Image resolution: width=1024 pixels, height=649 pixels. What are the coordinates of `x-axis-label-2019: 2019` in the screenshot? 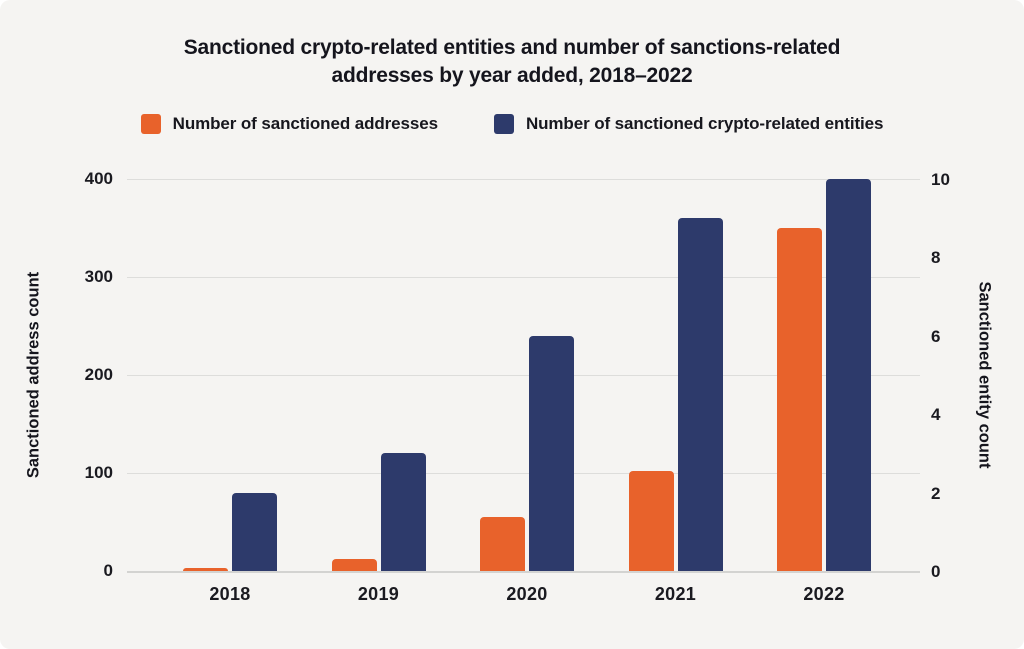 It's located at (378, 594).